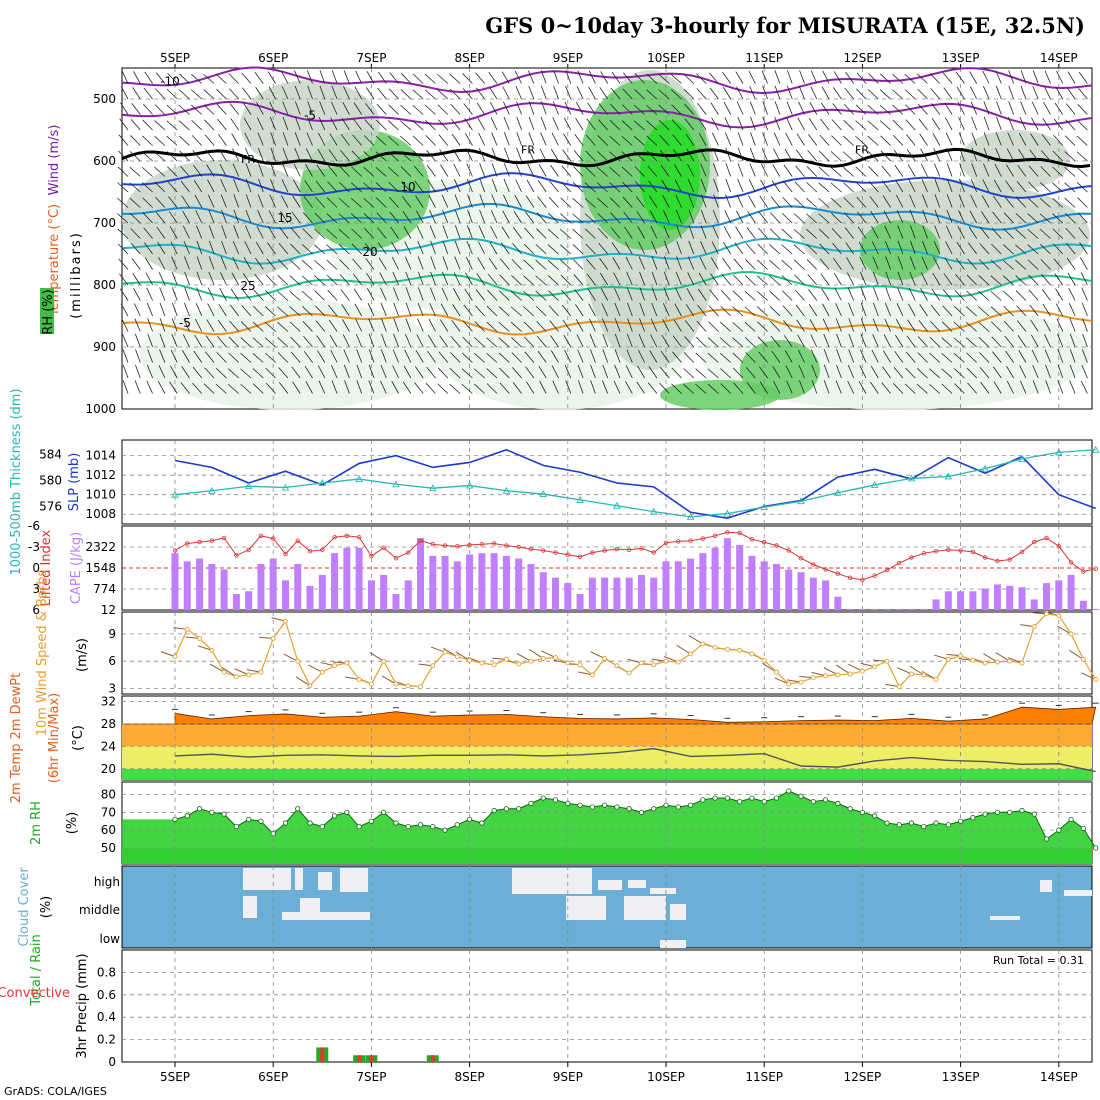 Image resolution: width=1100 pixels, height=1100 pixels. I want to click on wind-panel-frame, so click(607, 653).